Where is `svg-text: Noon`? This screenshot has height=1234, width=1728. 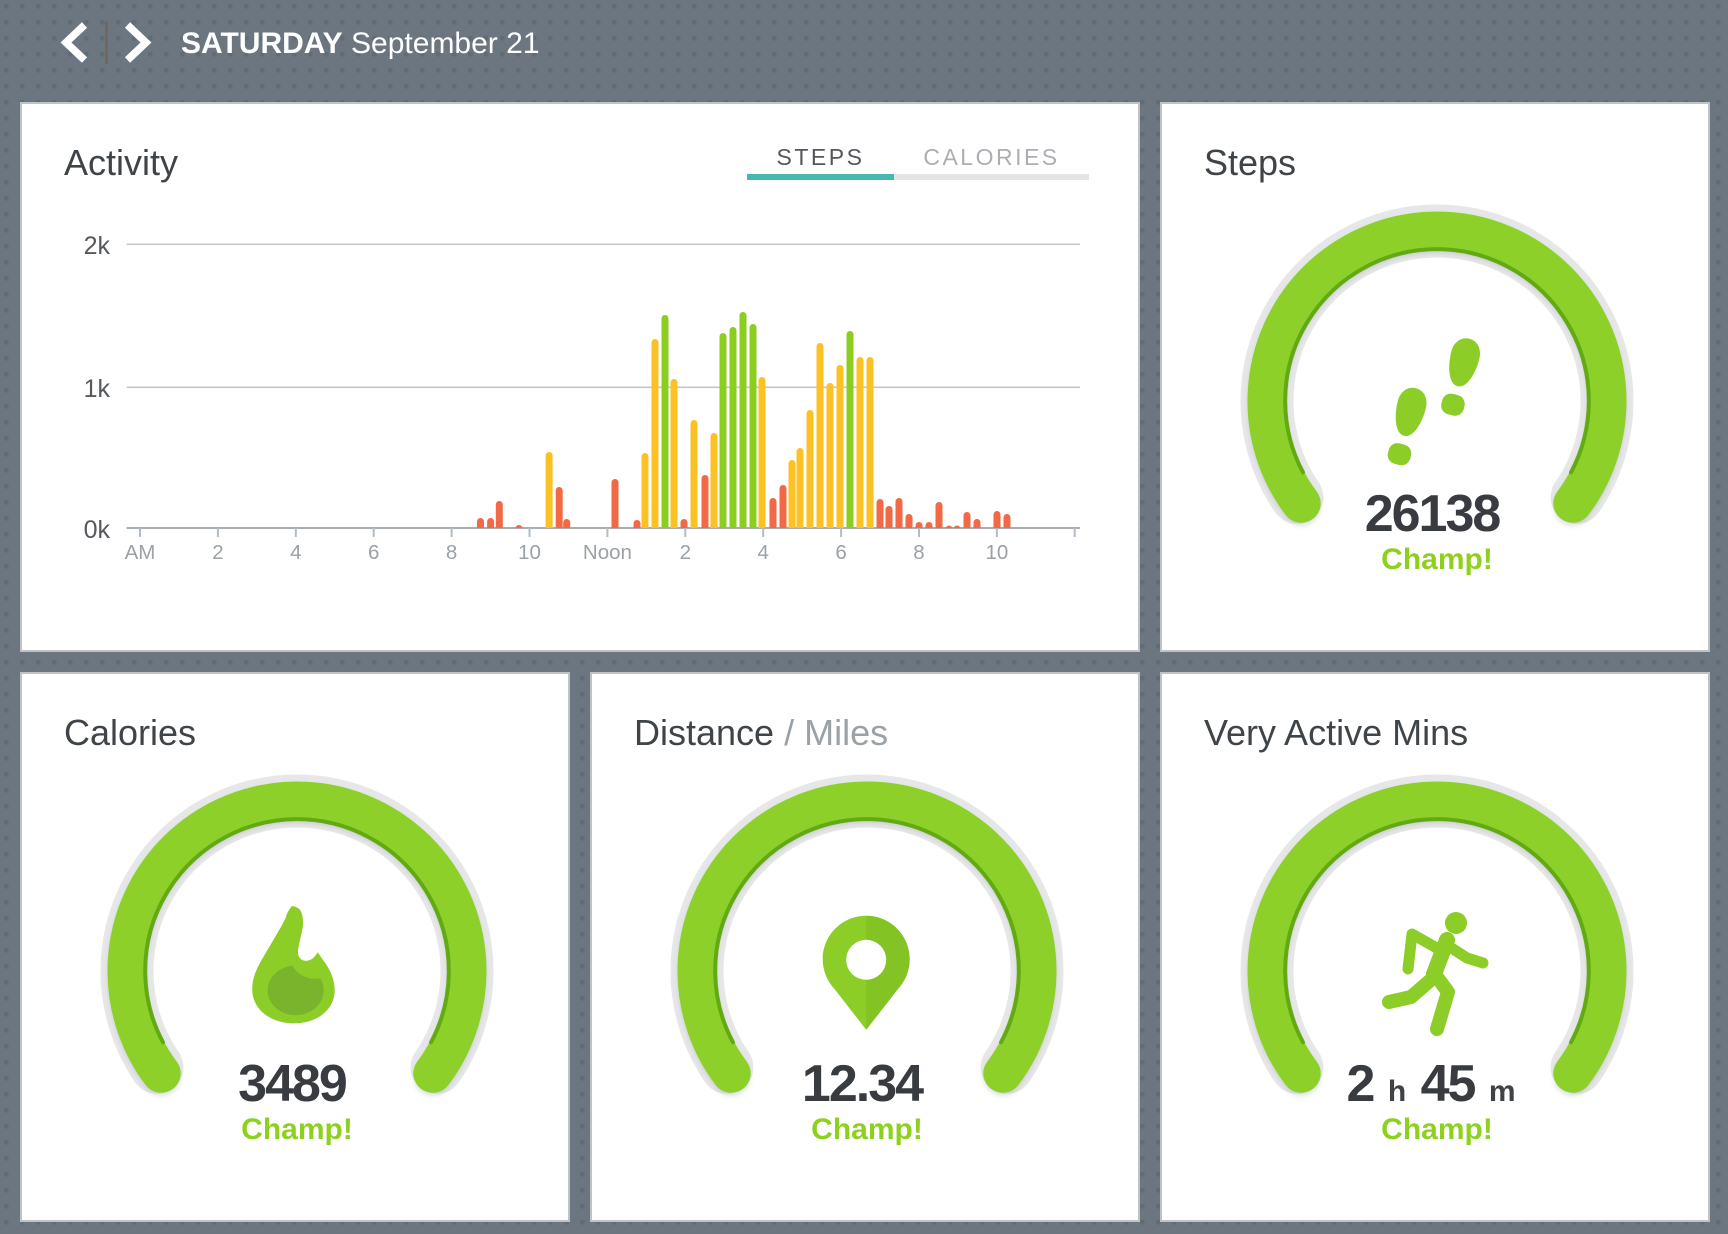 svg-text: Noon is located at coordinates (607, 552).